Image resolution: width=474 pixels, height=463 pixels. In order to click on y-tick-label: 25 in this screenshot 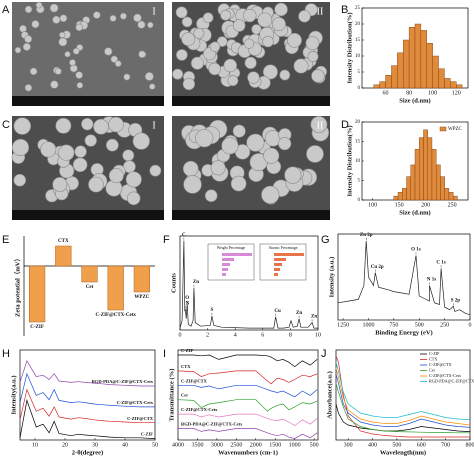, I will do `click(358, 8)`.